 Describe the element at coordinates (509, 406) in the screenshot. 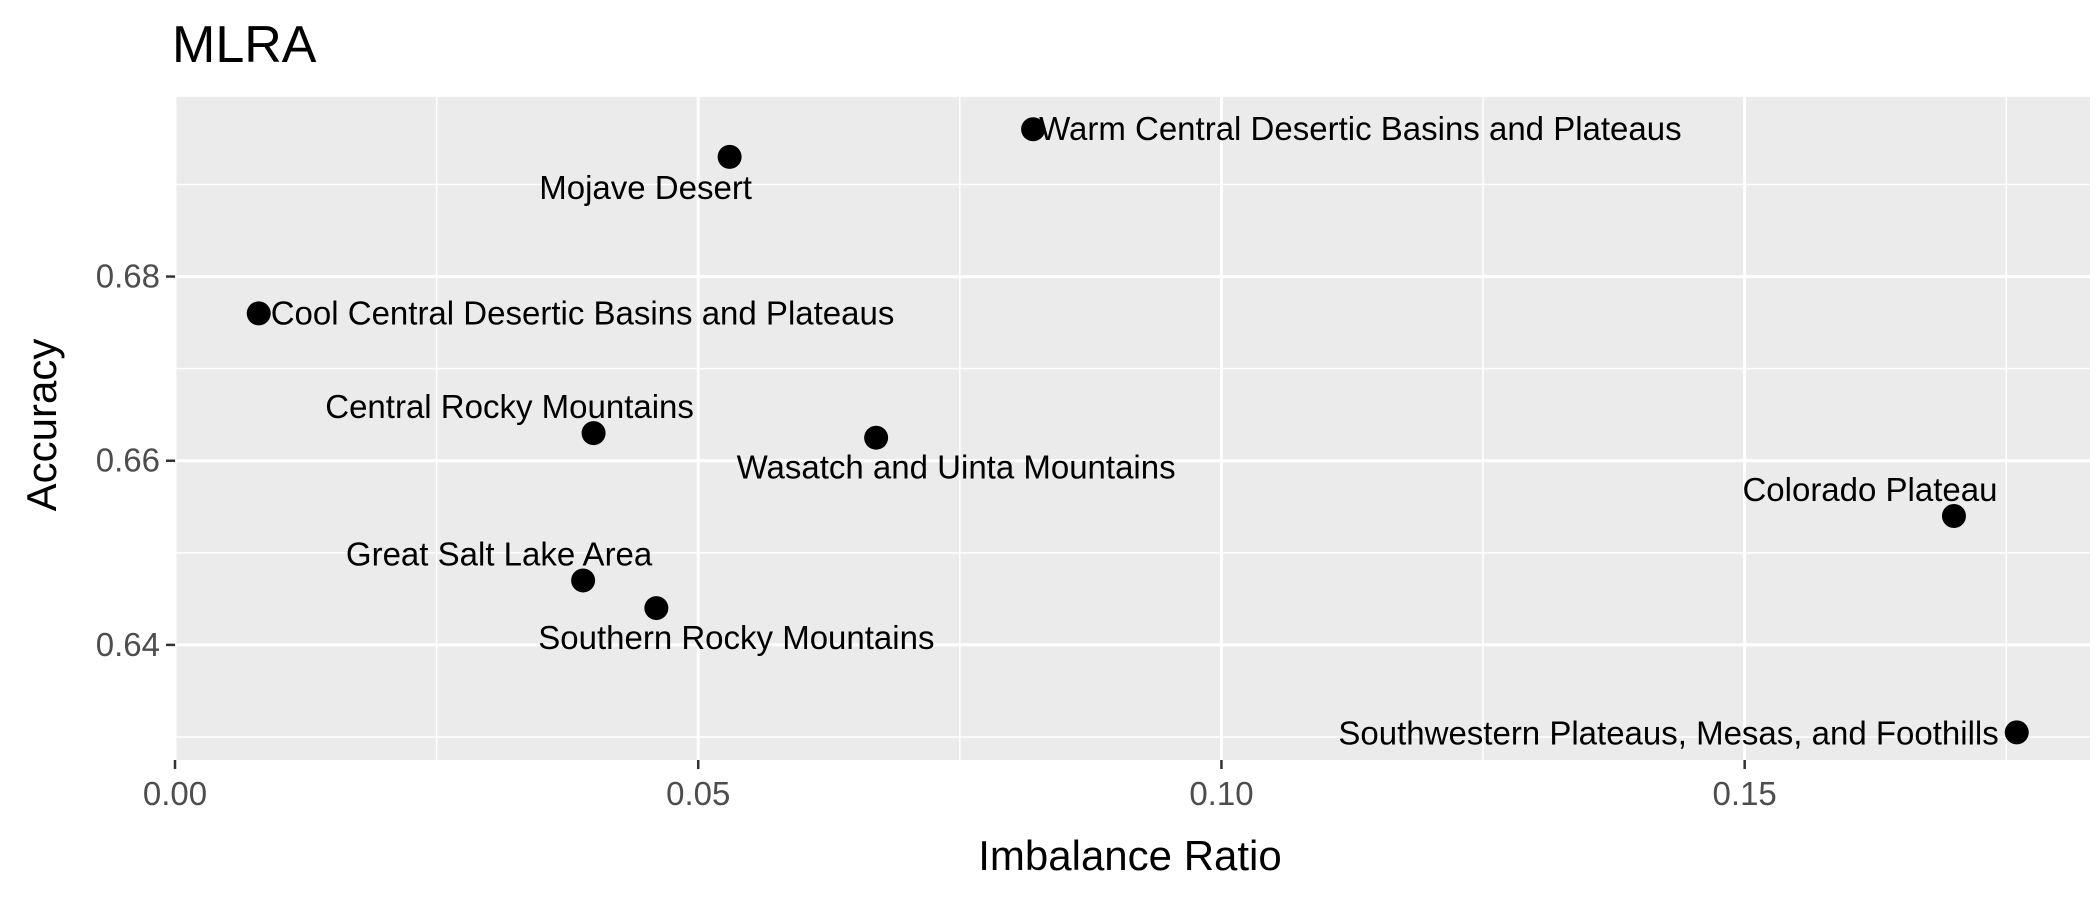

I see `point-label: Central Rocky Mountains` at that location.